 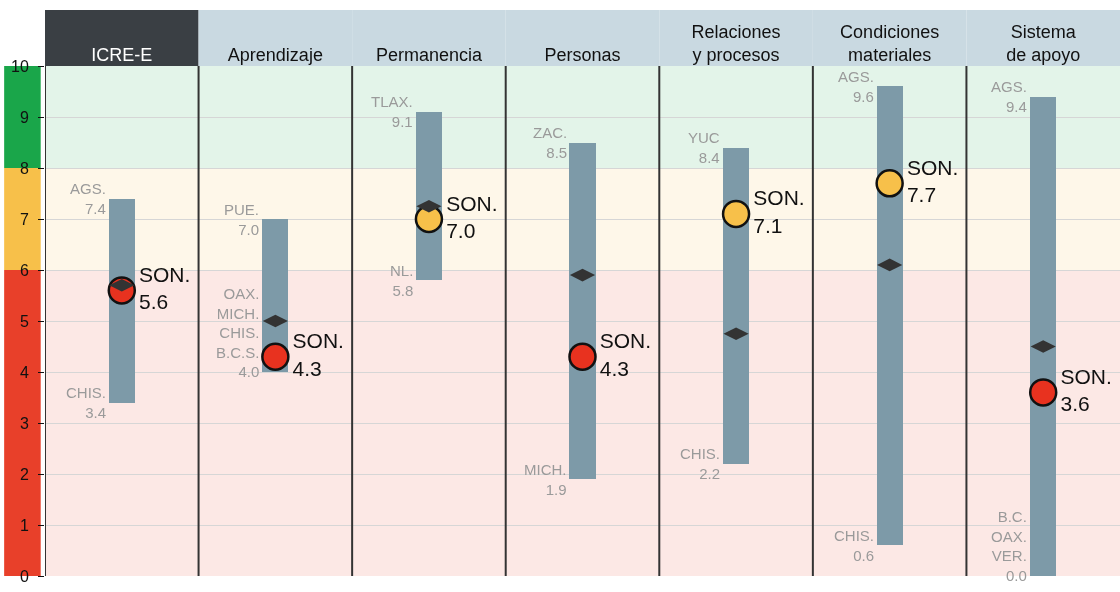 What do you see at coordinates (550, 142) in the screenshot?
I see `annotation: ZAC. 8.5` at bounding box center [550, 142].